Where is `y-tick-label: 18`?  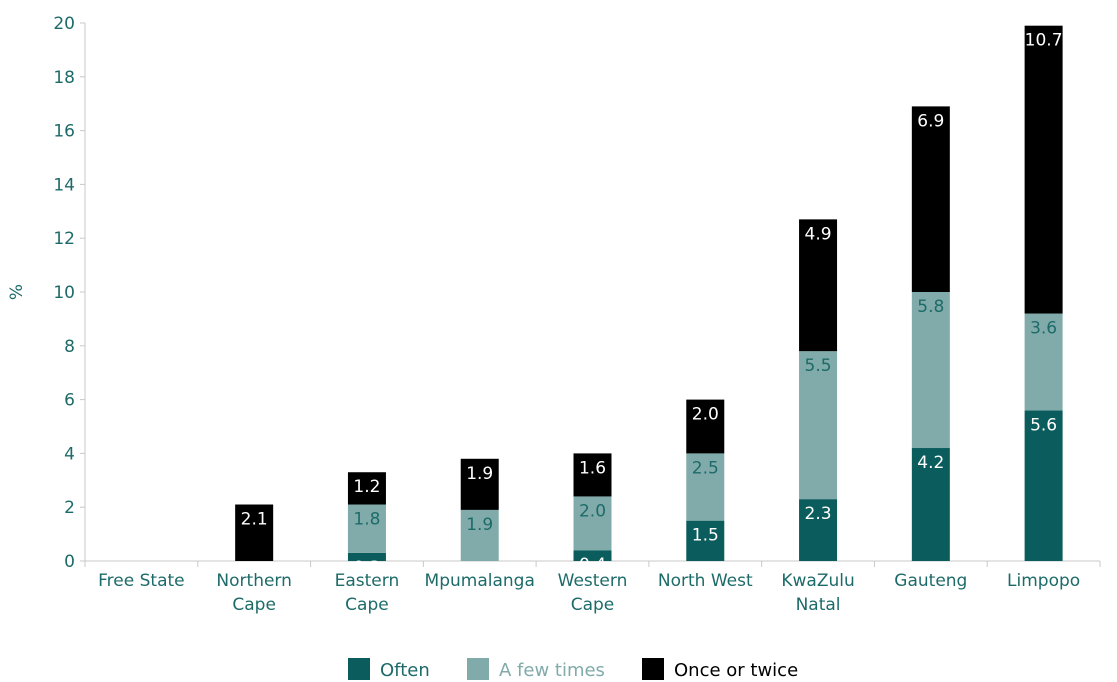 y-tick-label: 18 is located at coordinates (64, 78).